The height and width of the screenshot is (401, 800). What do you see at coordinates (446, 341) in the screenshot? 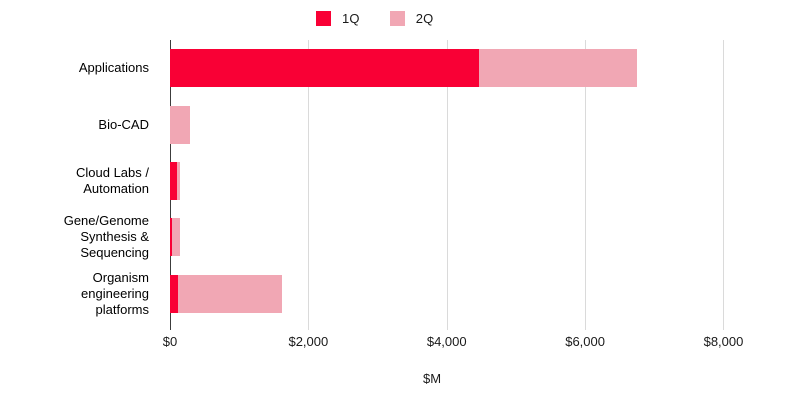
I see `x-tick-label: $4,000` at bounding box center [446, 341].